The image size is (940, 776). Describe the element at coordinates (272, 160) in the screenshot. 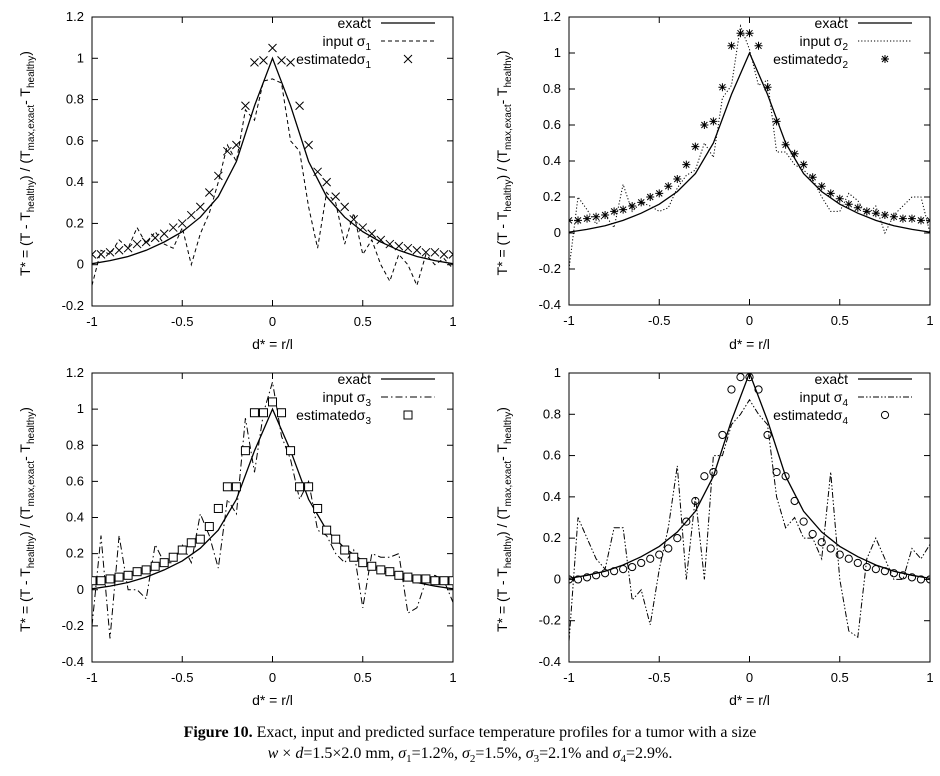

I see `series-solid` at that location.